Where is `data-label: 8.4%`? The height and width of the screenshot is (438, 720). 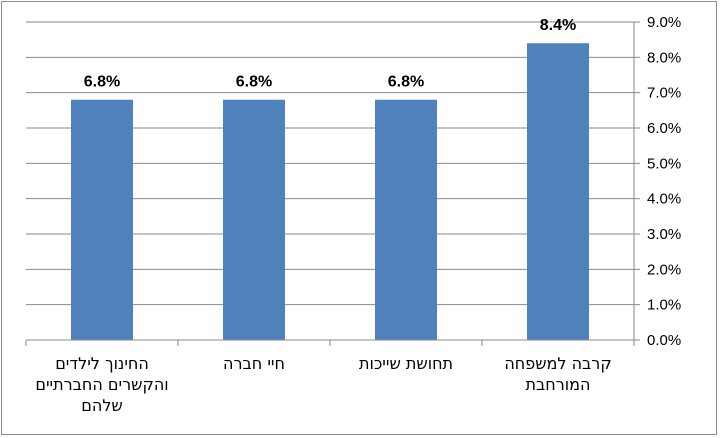 data-label: 8.4% is located at coordinates (558, 25).